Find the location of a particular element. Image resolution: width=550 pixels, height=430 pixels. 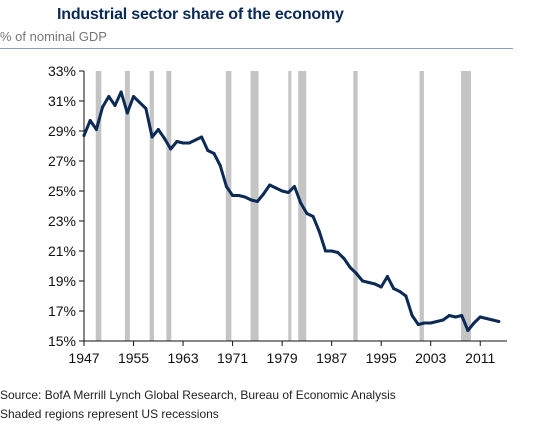

y-tick-label: 15% is located at coordinates (62, 341).